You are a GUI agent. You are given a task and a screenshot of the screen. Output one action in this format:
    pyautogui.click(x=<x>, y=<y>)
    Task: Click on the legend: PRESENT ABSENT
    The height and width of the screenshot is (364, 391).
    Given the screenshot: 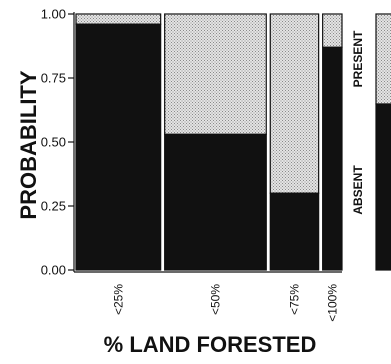 What is the action you would take?
    pyautogui.click(x=371, y=142)
    